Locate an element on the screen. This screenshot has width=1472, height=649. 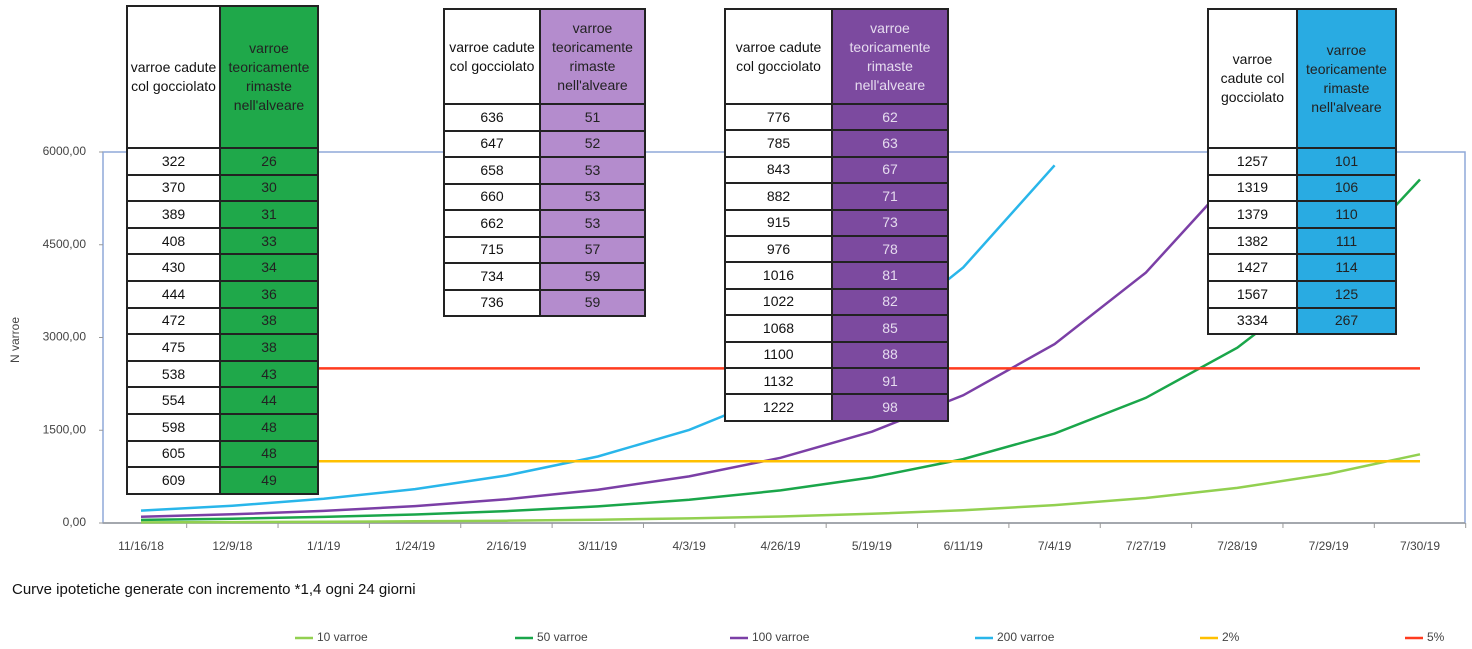
table-cell: 114 is located at coordinates (1346, 267).